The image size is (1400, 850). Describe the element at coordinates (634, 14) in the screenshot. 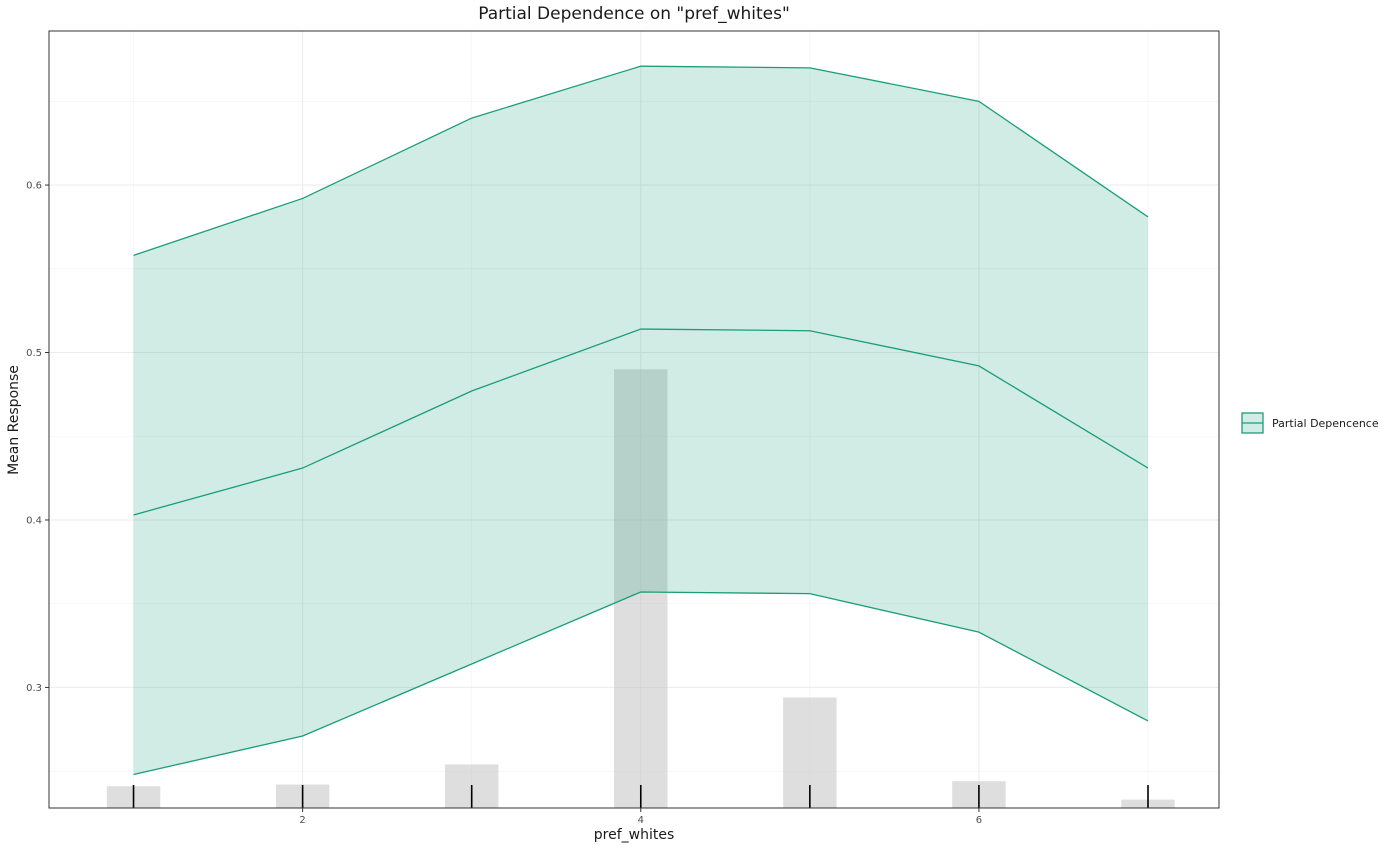

I see `chart-title: Partial Dependence on "pref_whites"` at that location.